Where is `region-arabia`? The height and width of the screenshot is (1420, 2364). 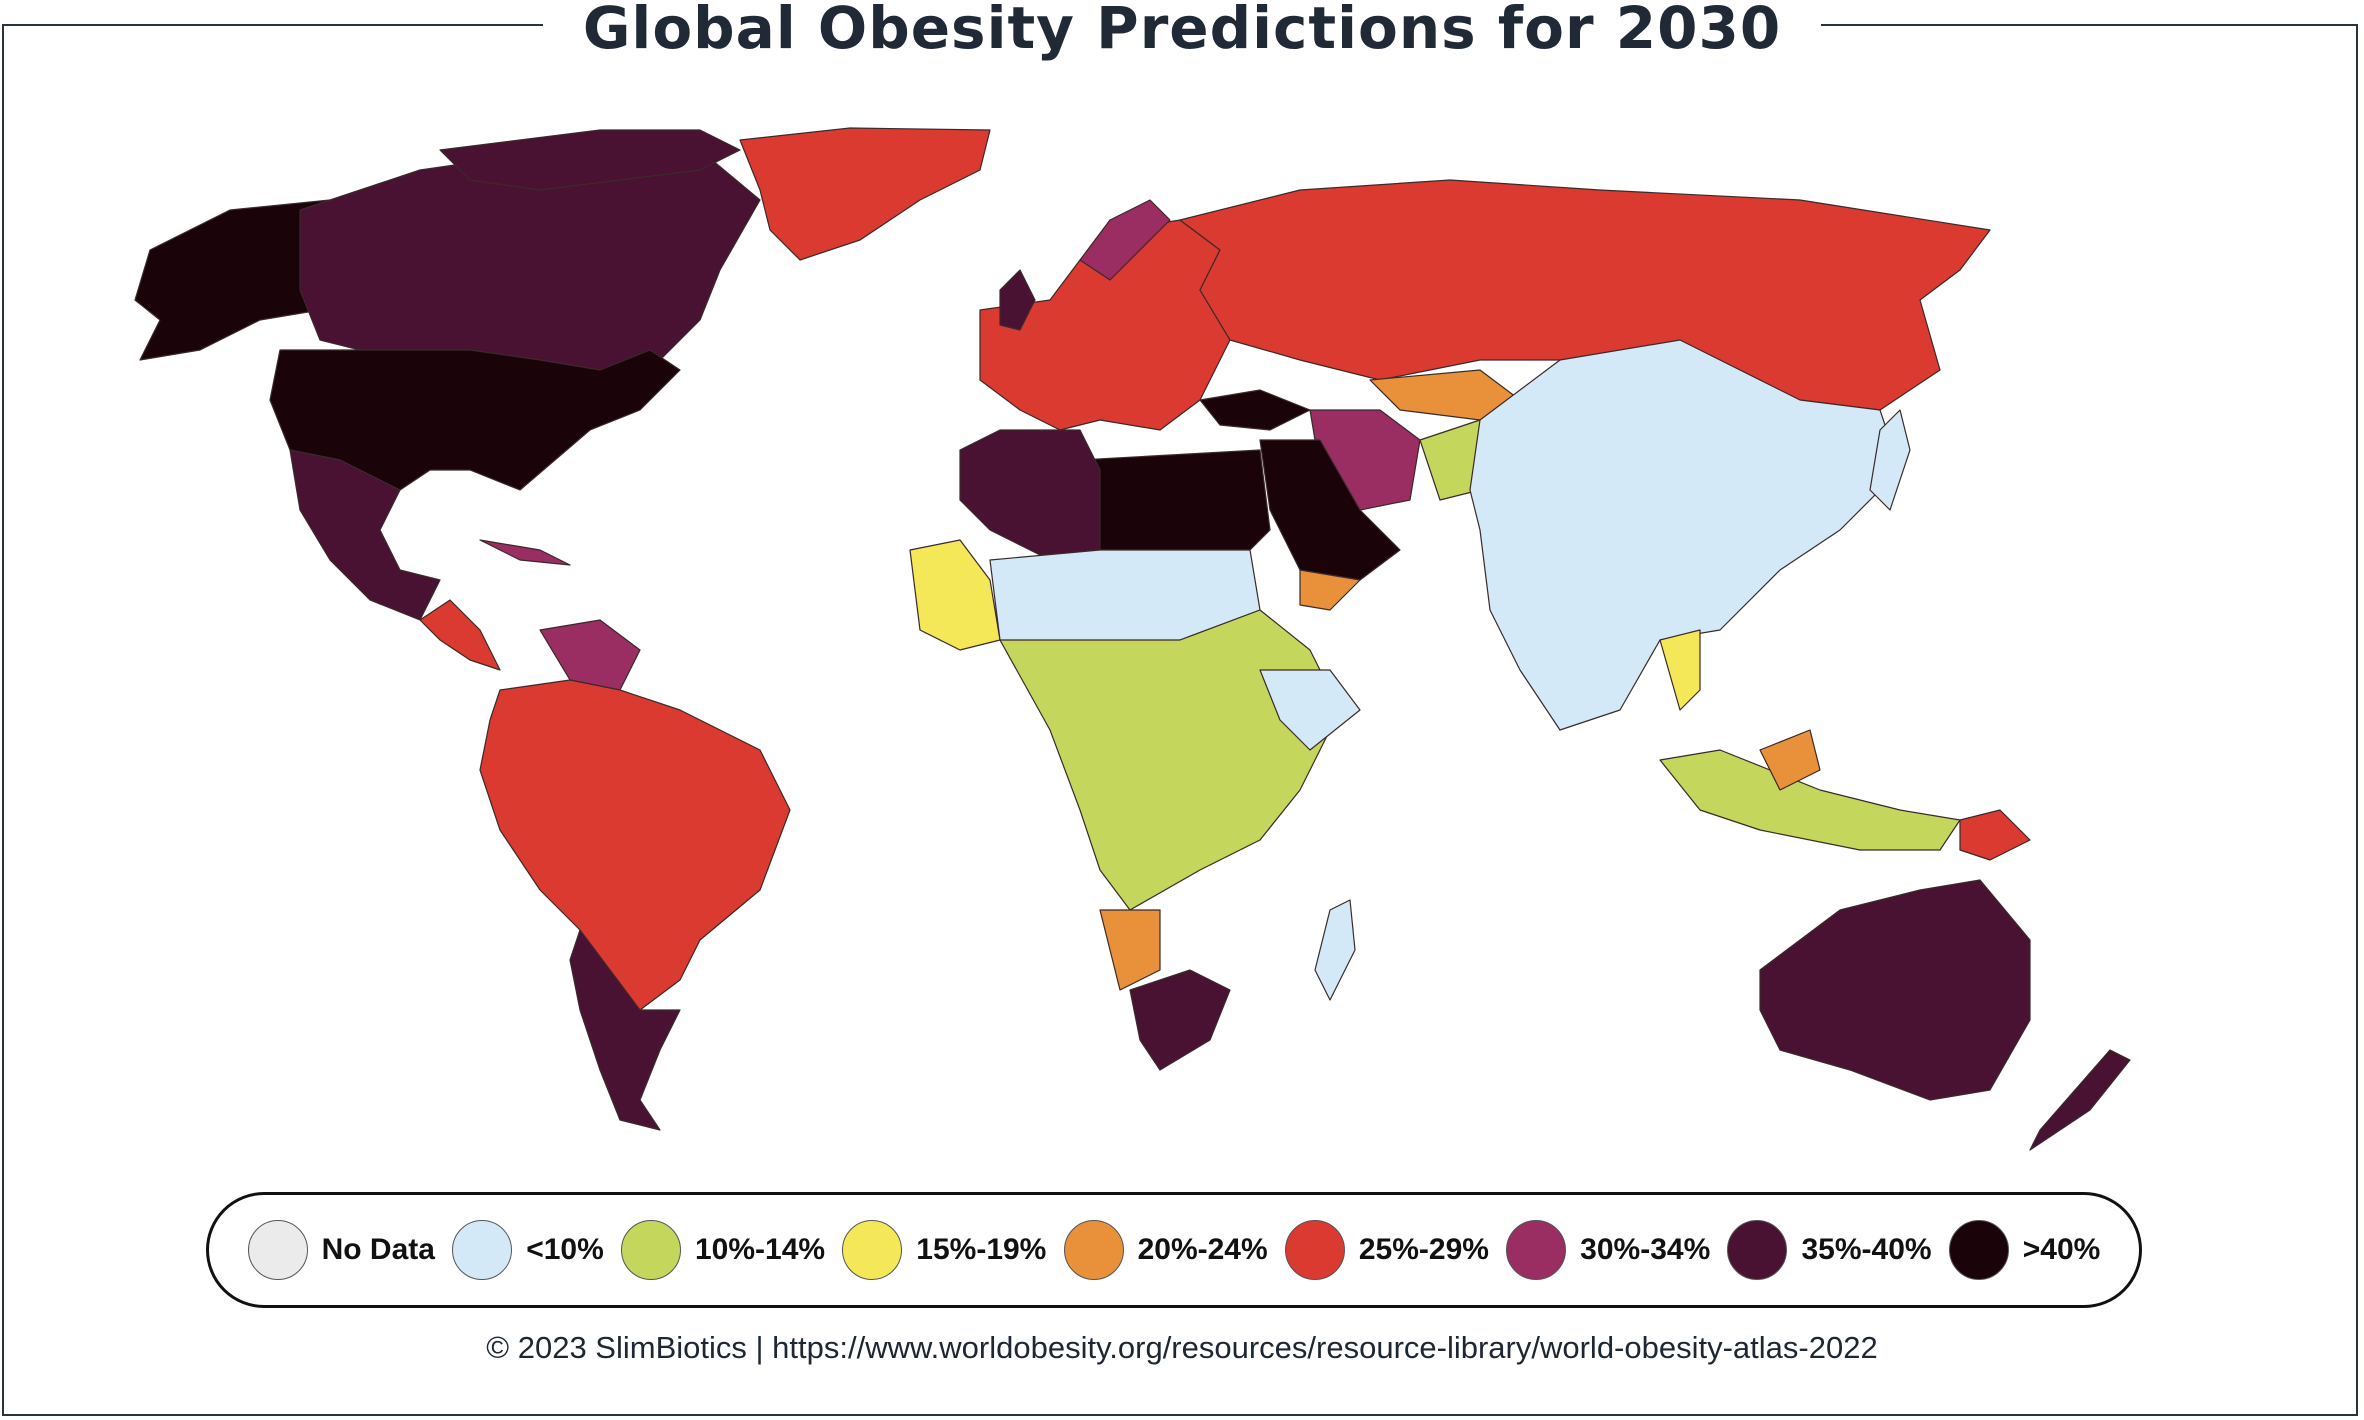
region-arabia is located at coordinates (1330, 510).